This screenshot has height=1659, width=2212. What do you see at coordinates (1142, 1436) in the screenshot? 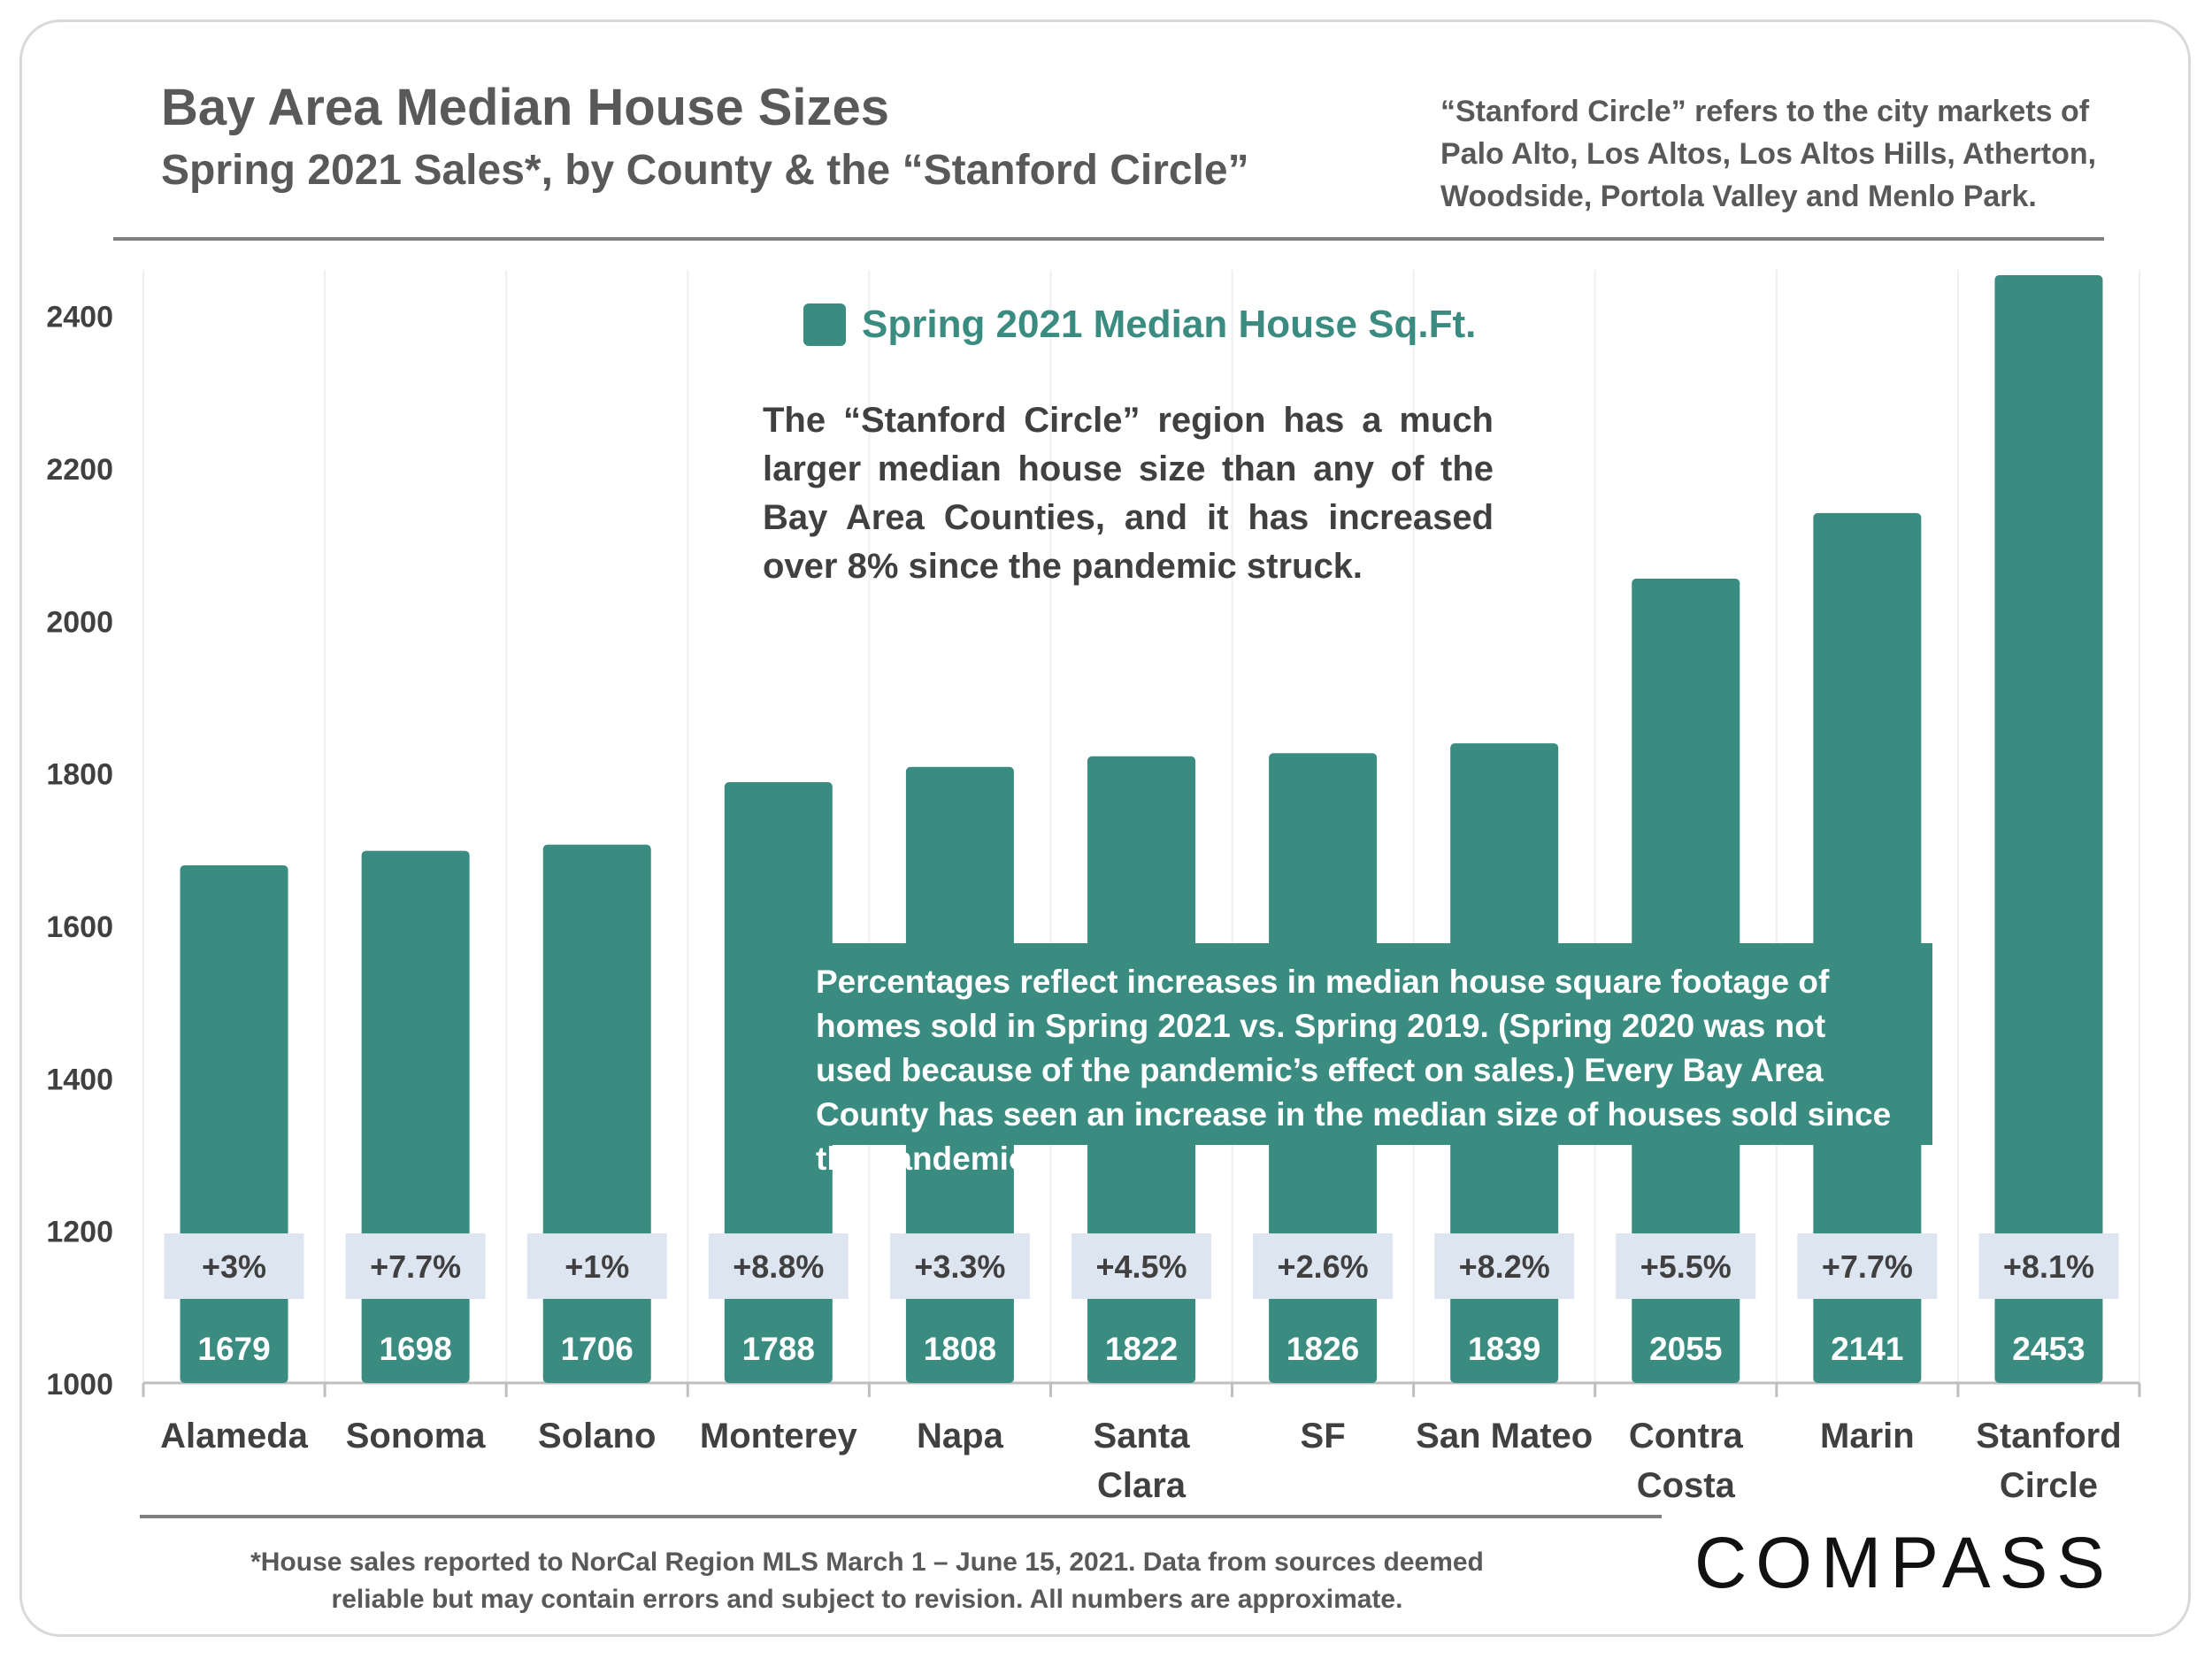
I see `category-label: Santa` at bounding box center [1142, 1436].